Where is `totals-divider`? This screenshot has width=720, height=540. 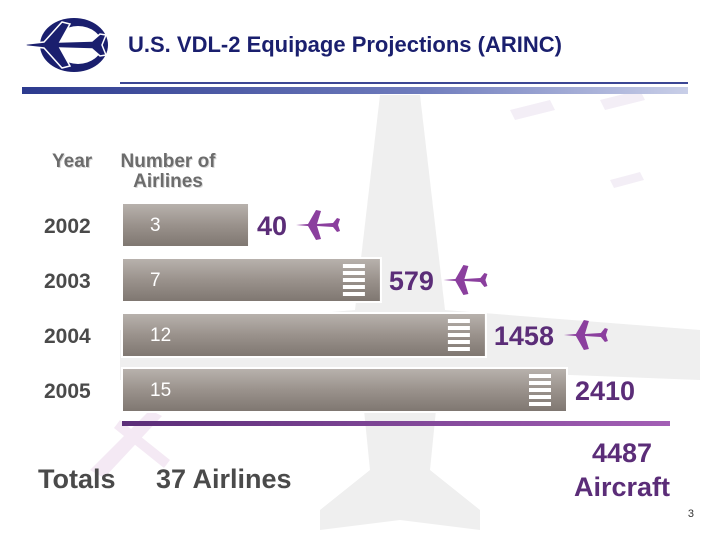 totals-divider is located at coordinates (396, 423).